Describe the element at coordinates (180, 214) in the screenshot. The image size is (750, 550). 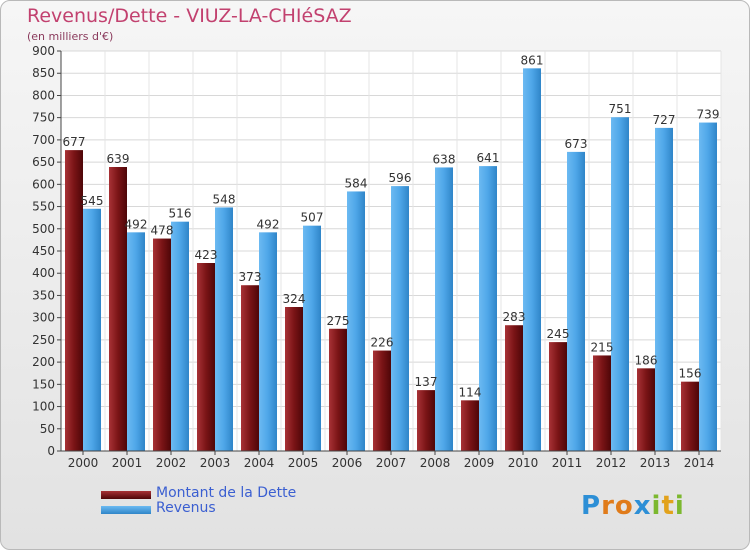
I see `data-label-revenue: 516` at that location.